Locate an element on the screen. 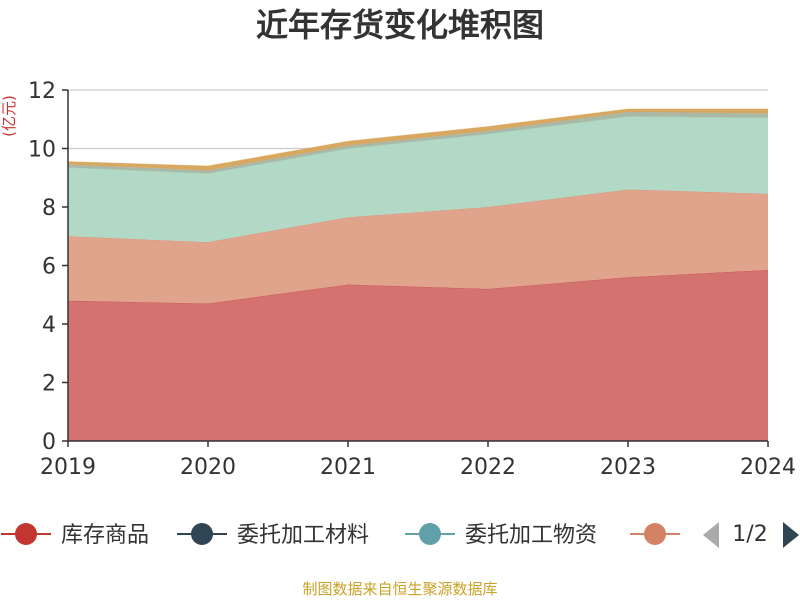  legend-item: 库存商品 is located at coordinates (75, 535).